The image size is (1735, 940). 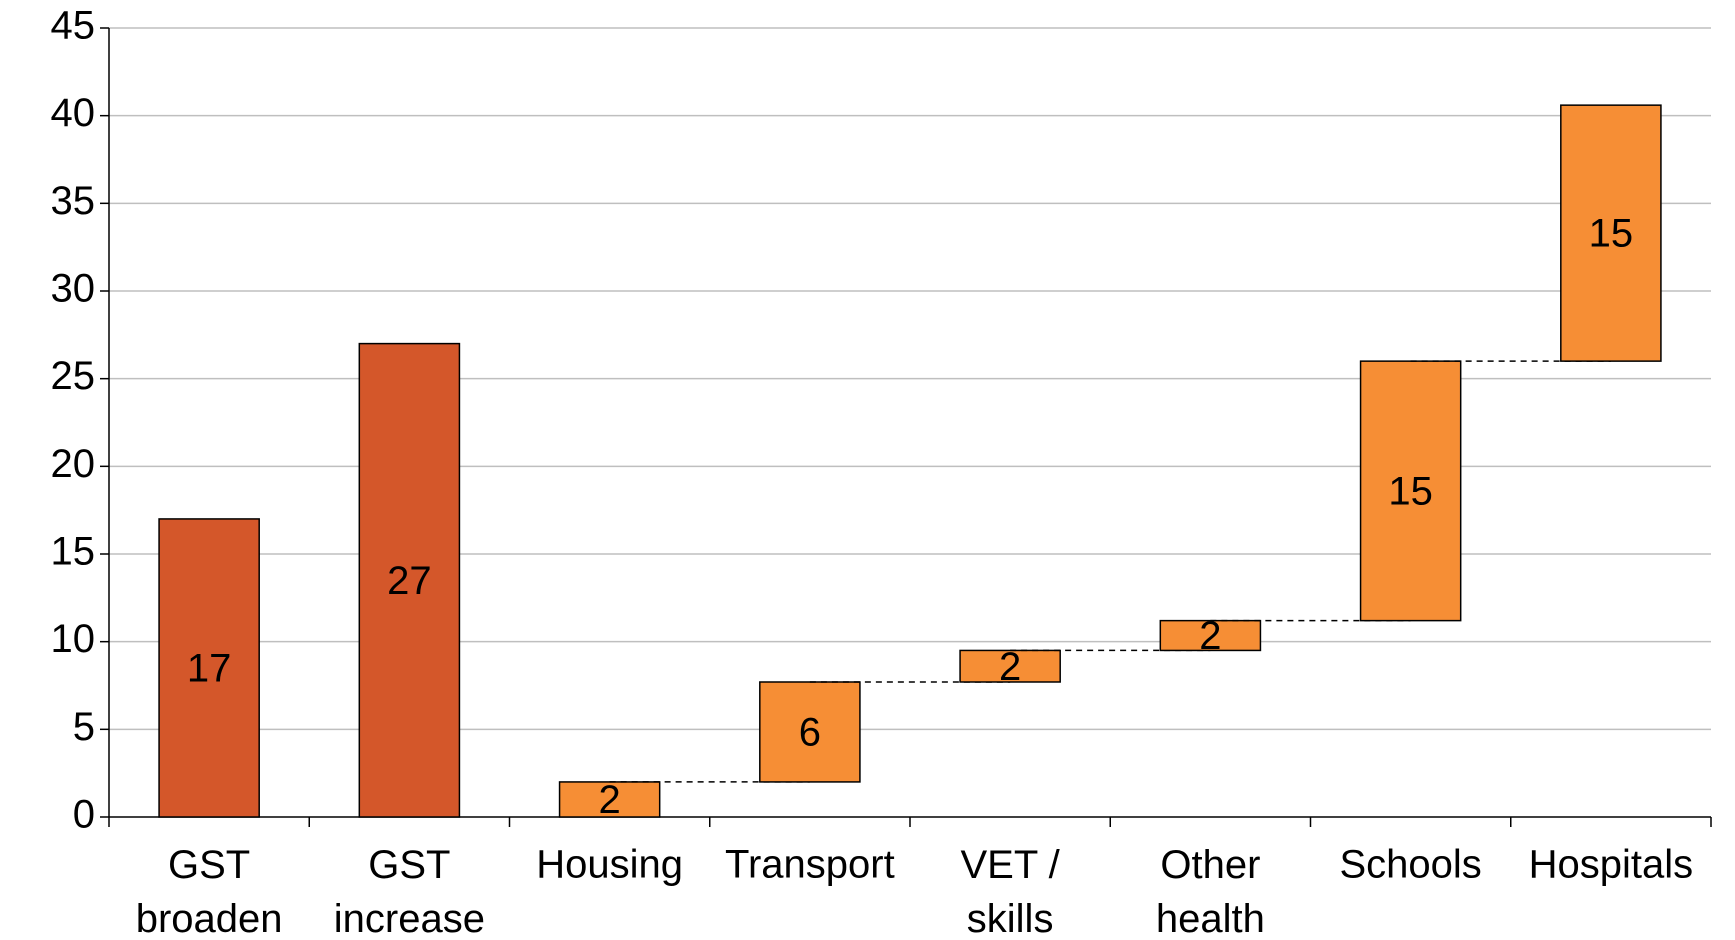 I want to click on y-tick-label: 20, so click(x=73, y=464).